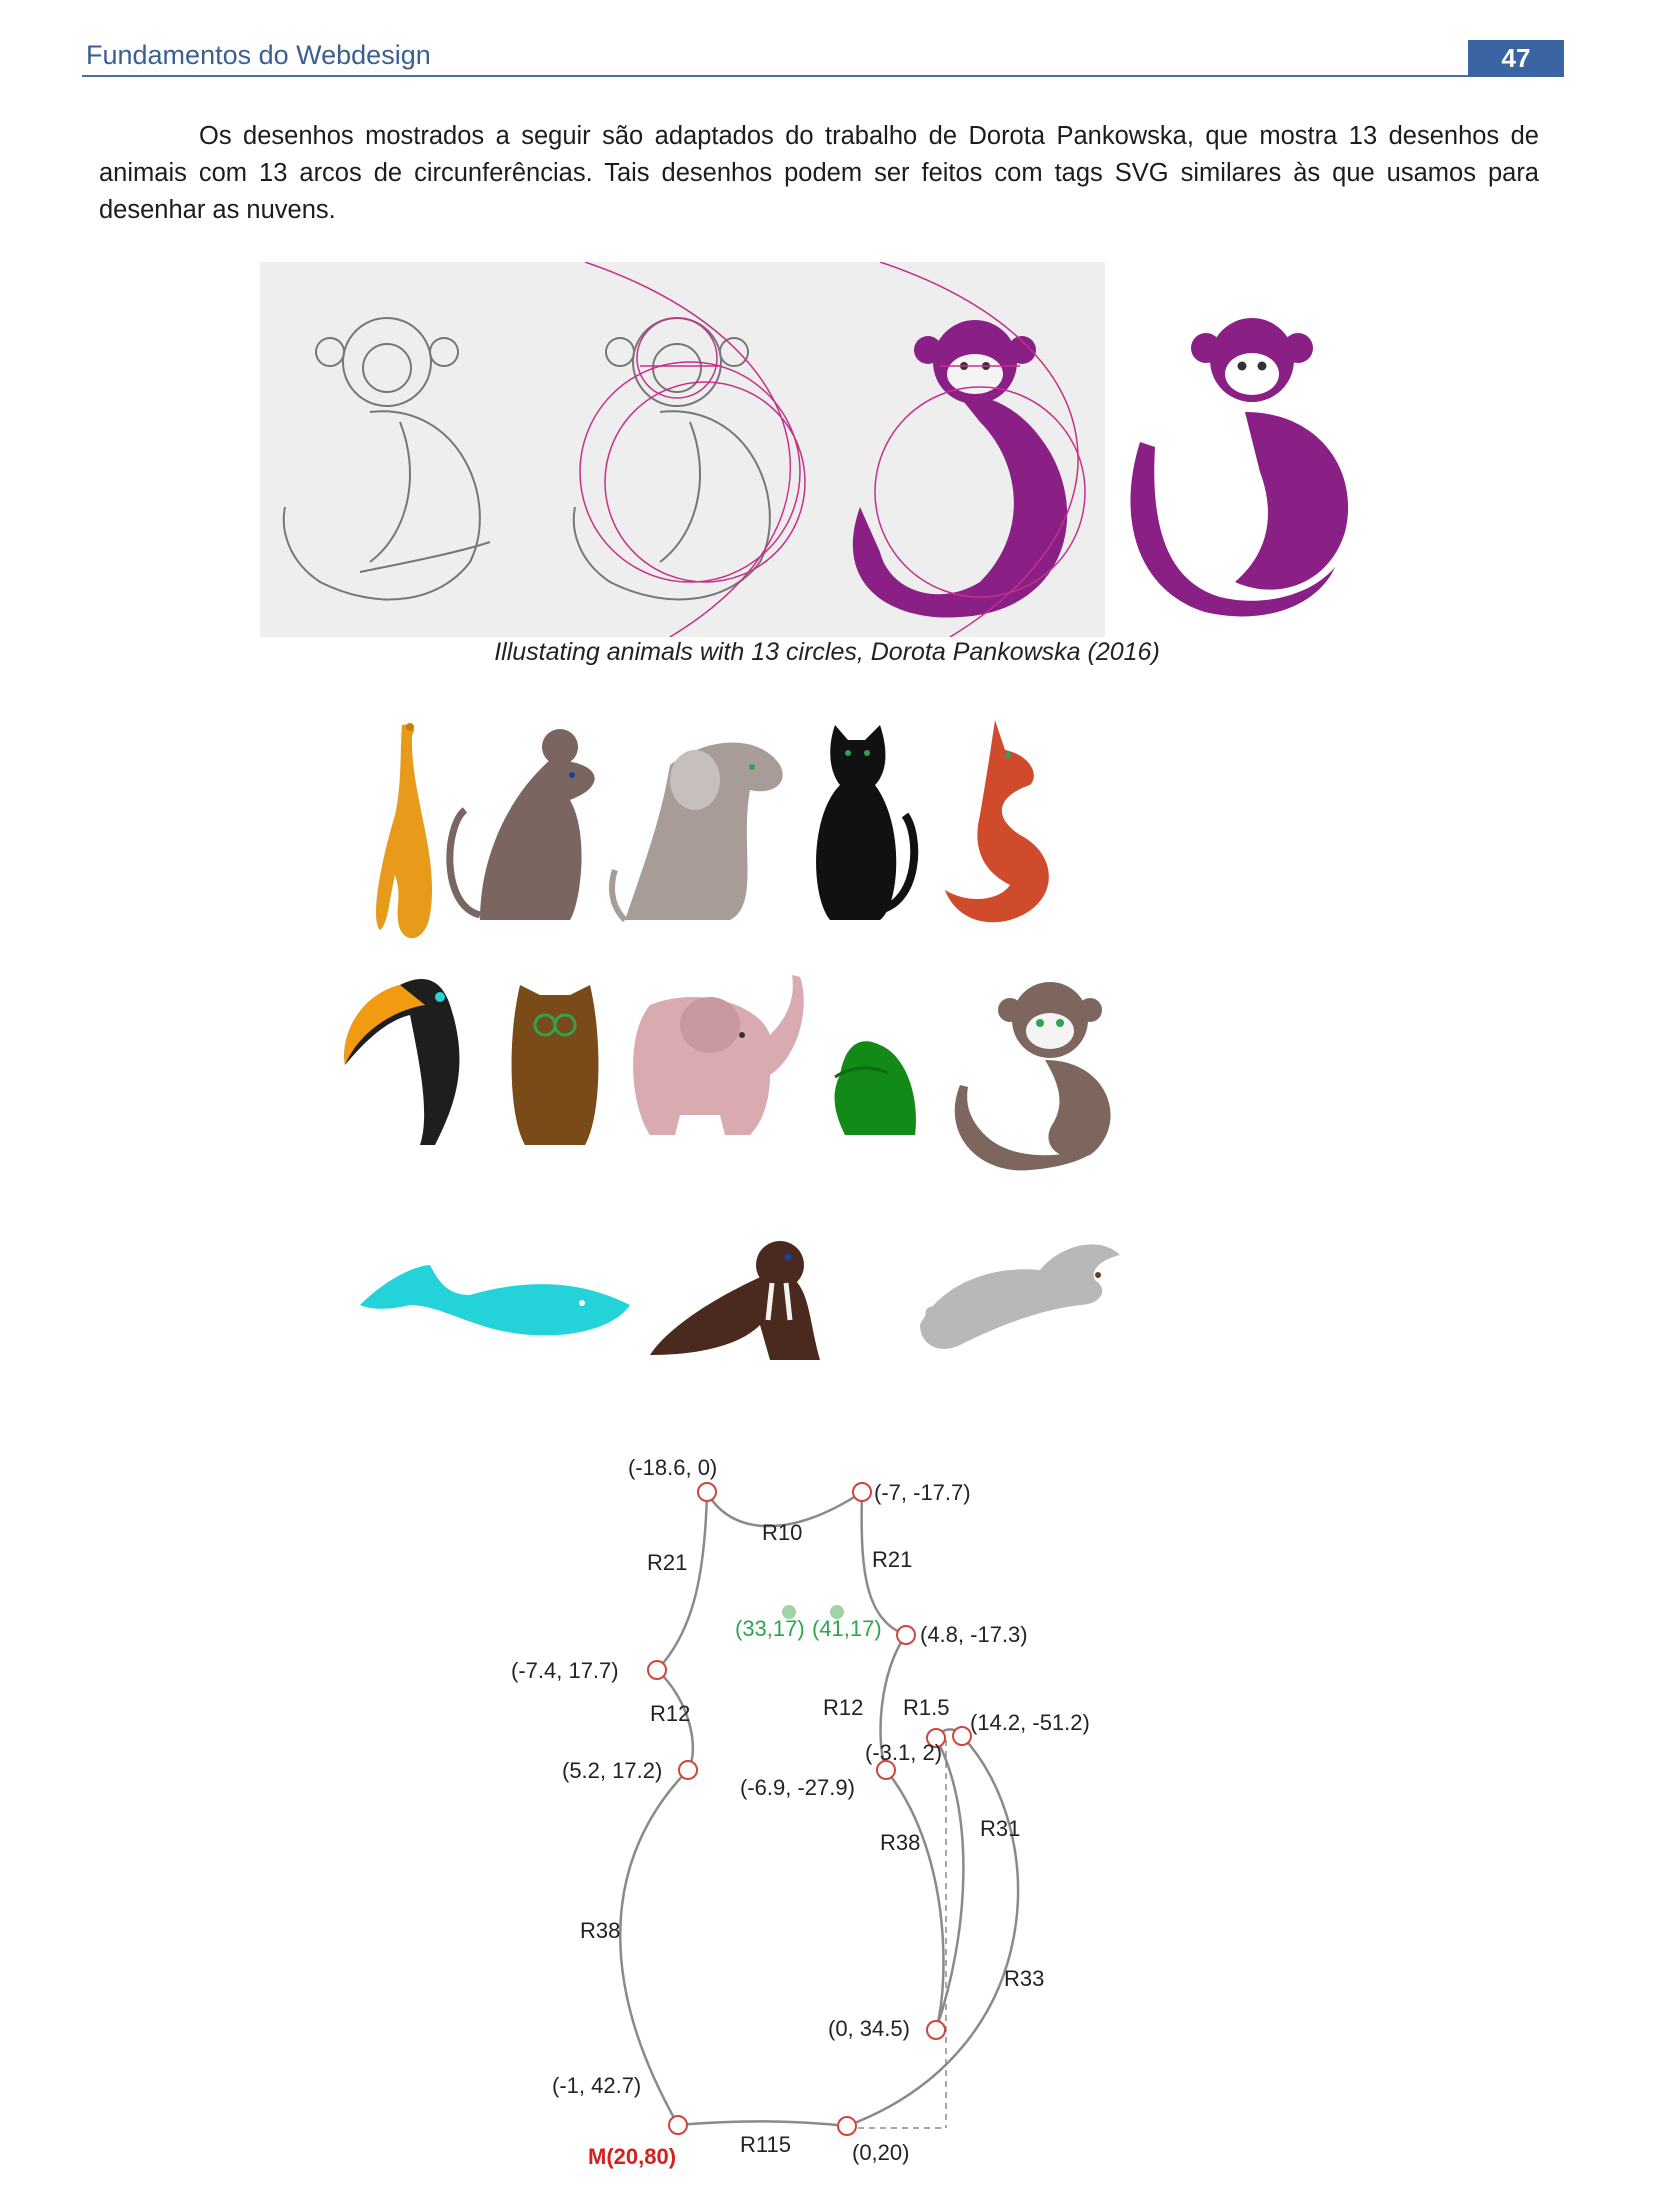  I want to click on animal-gallery, so click(732, 1040).